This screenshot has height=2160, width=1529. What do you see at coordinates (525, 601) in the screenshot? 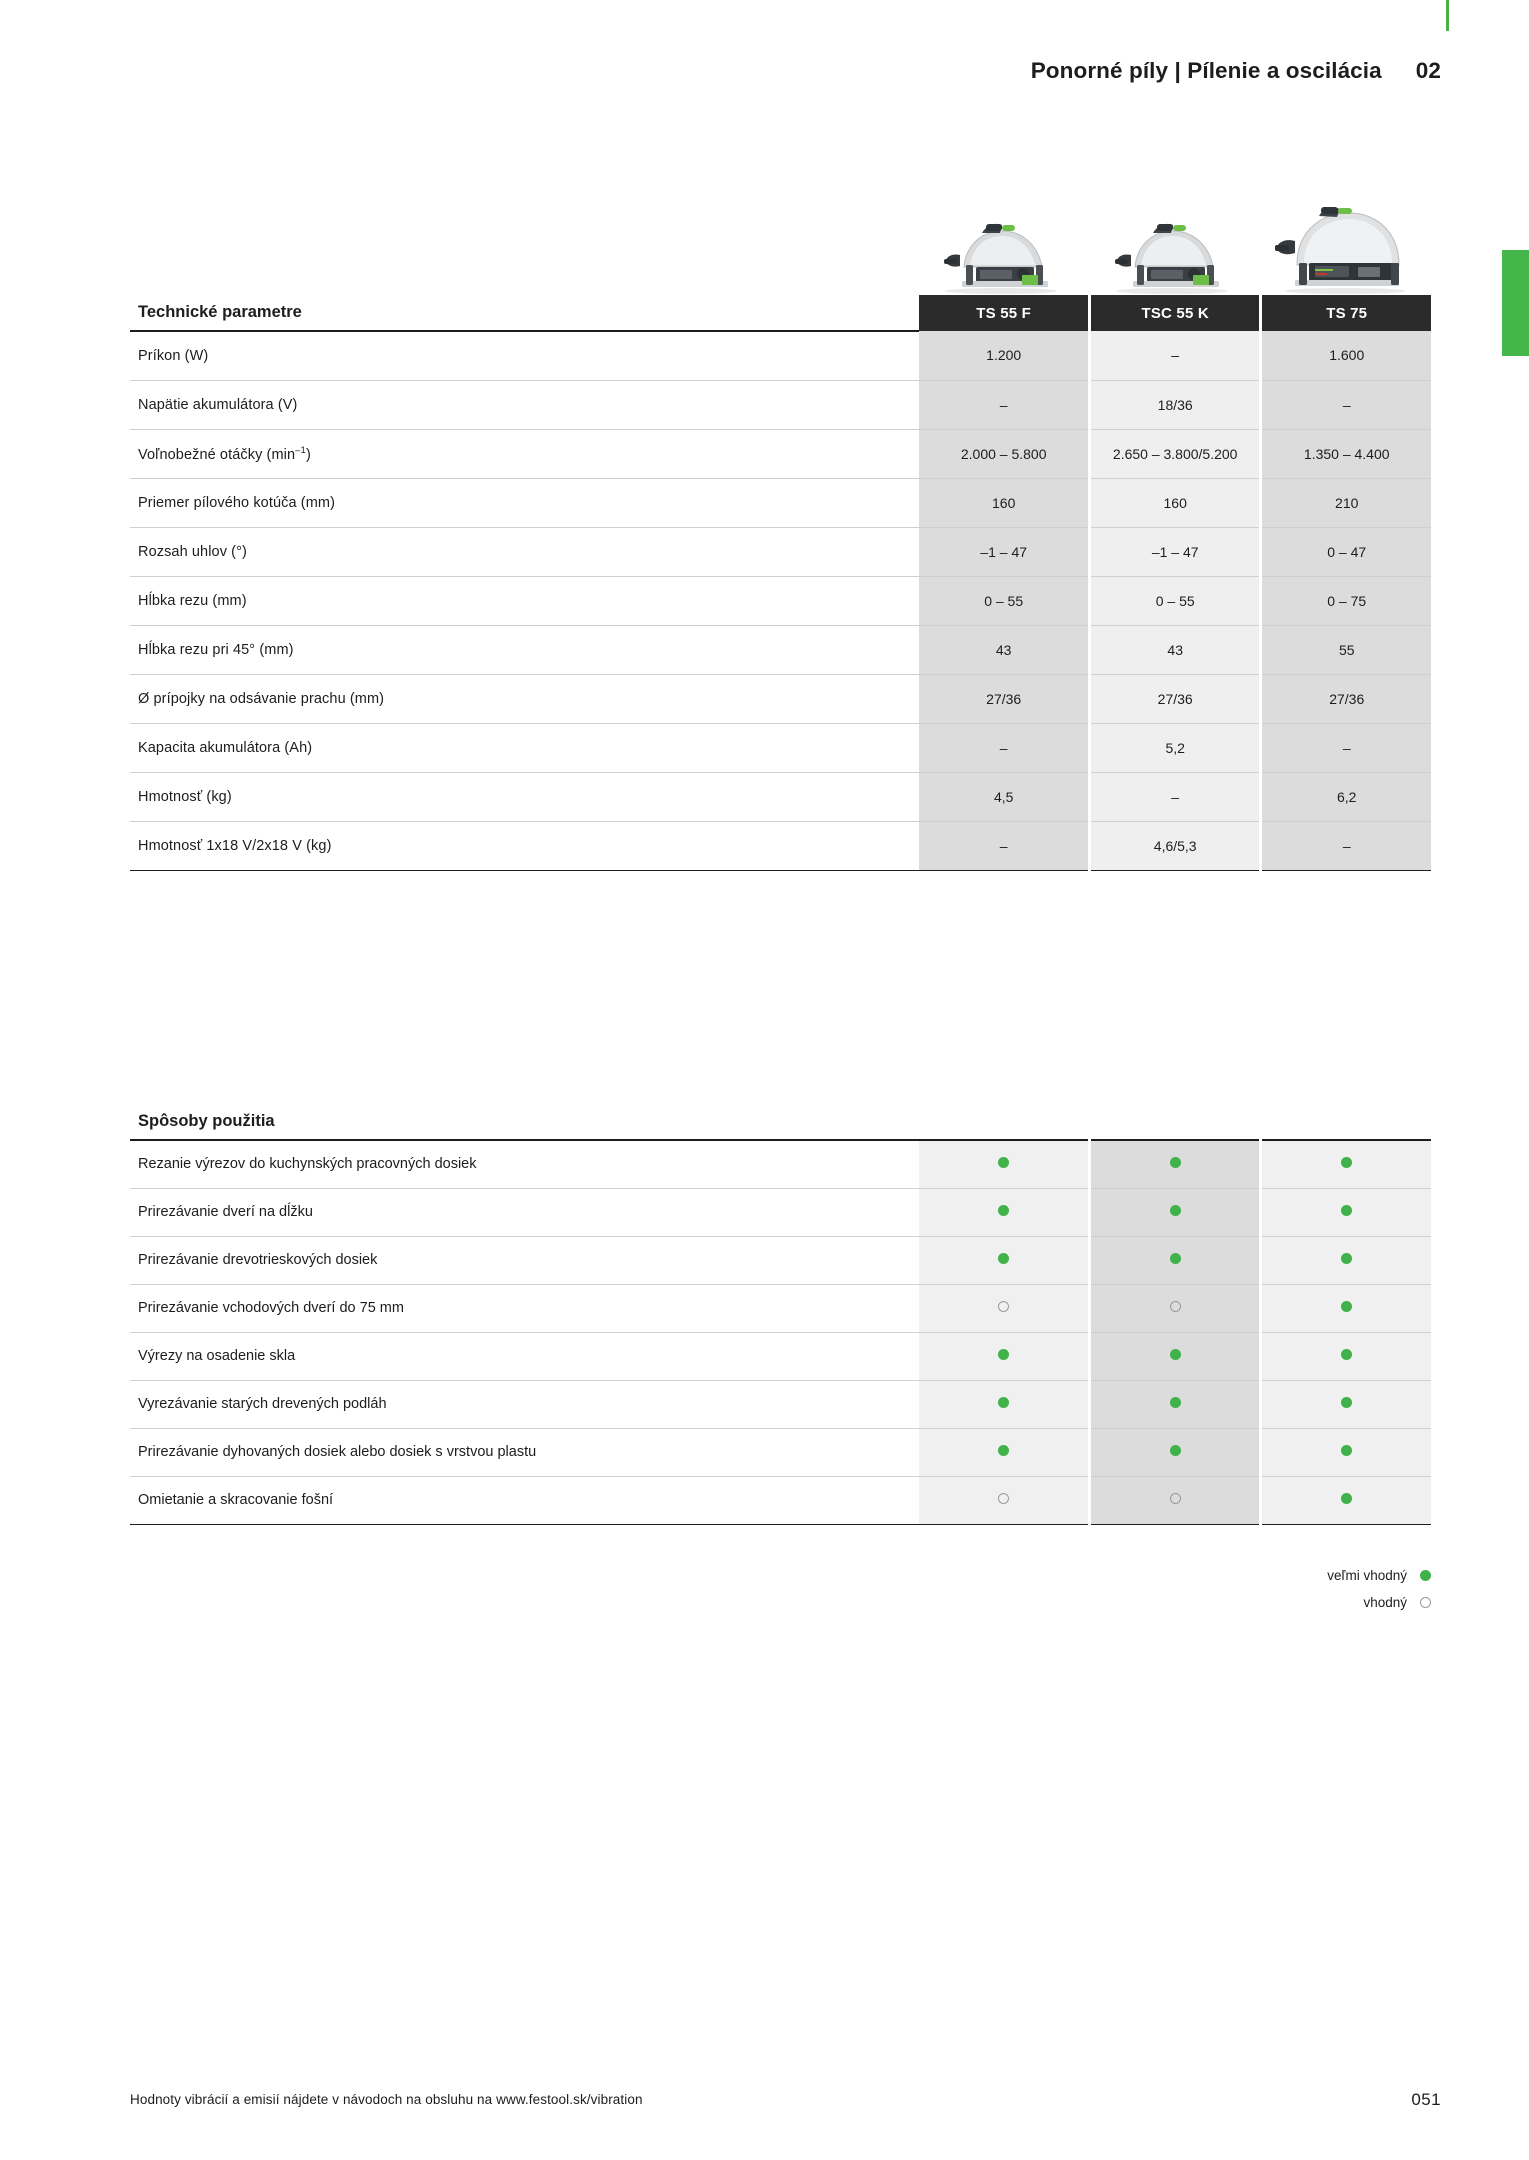
I see `spec-label: Hĺbka rezu (mm)` at bounding box center [525, 601].